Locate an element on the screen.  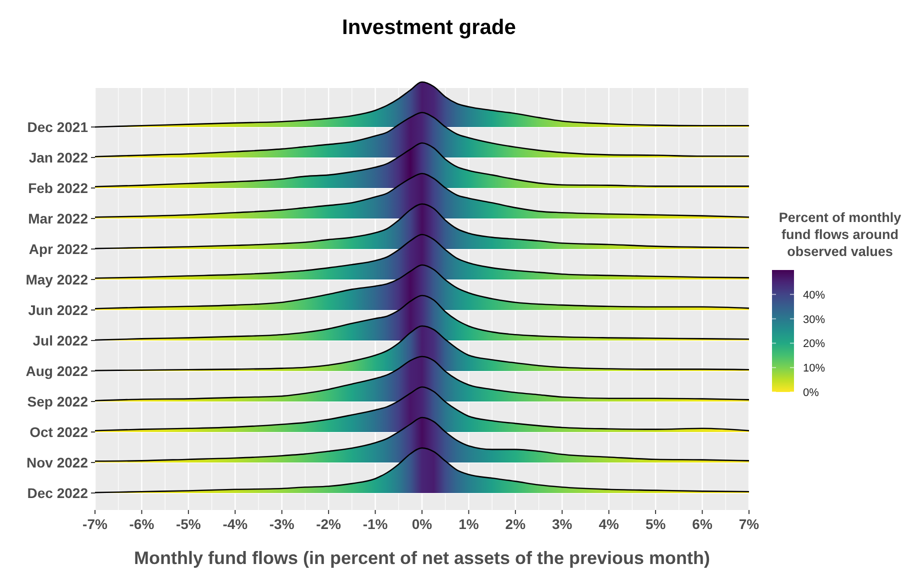
legend-label: Oct 2022 is located at coordinates (59, 432).